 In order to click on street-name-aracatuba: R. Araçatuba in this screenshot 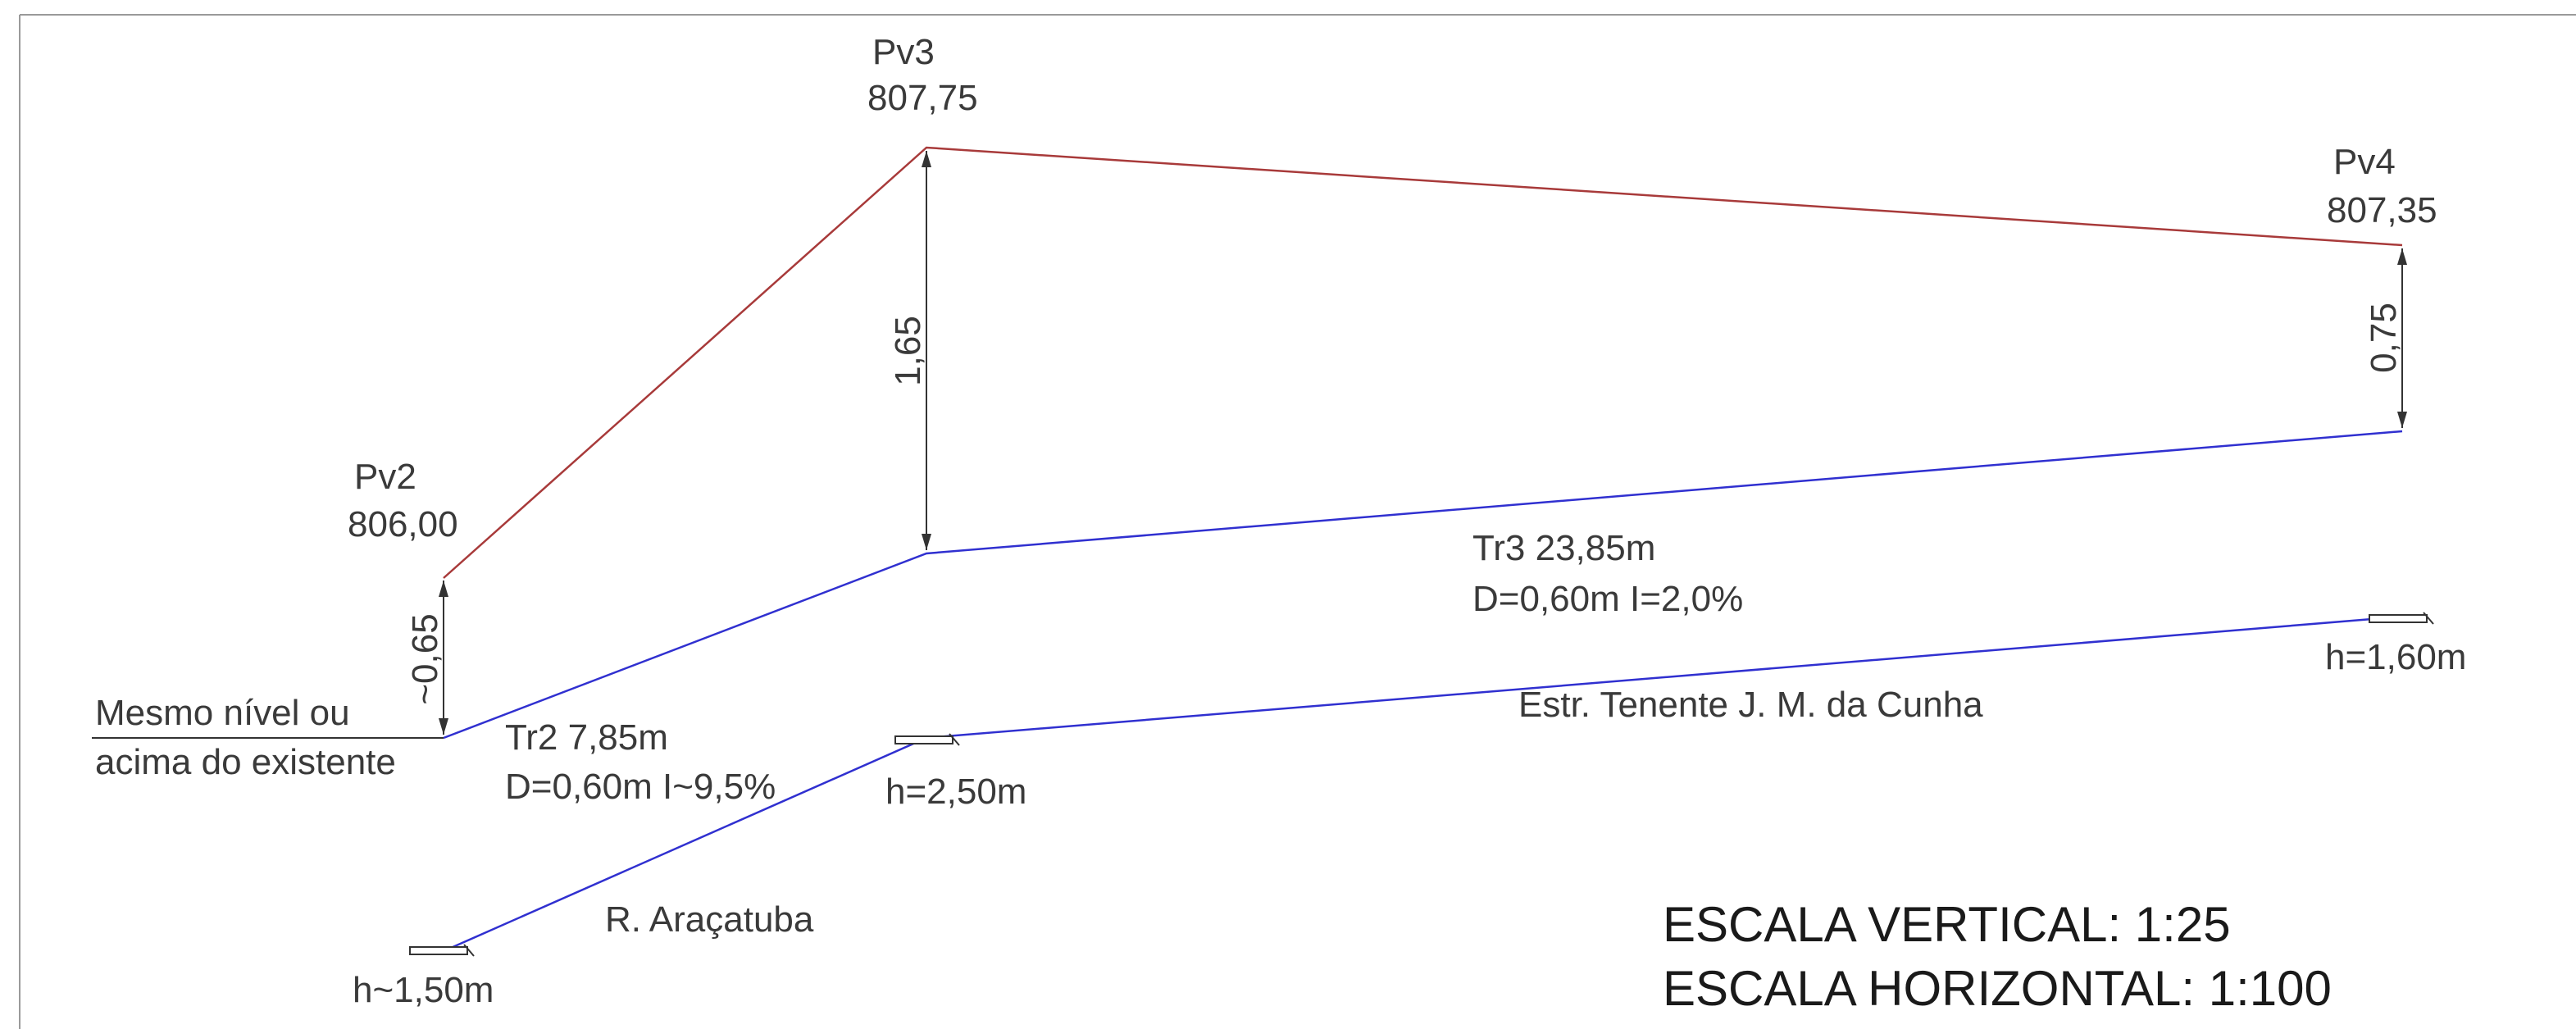, I will do `click(709, 919)`.